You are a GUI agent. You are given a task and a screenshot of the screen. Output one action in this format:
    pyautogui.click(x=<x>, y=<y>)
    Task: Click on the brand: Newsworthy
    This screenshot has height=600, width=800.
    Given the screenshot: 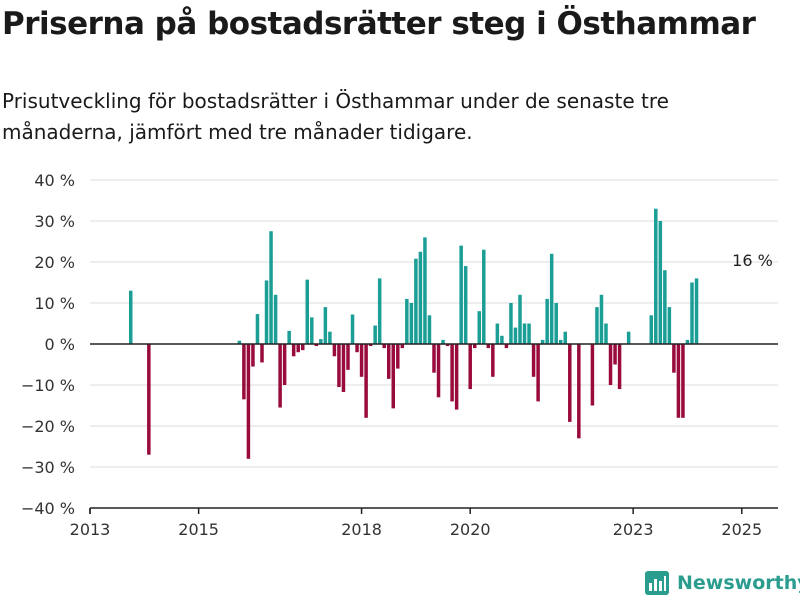 What is the action you would take?
    pyautogui.click(x=722, y=583)
    